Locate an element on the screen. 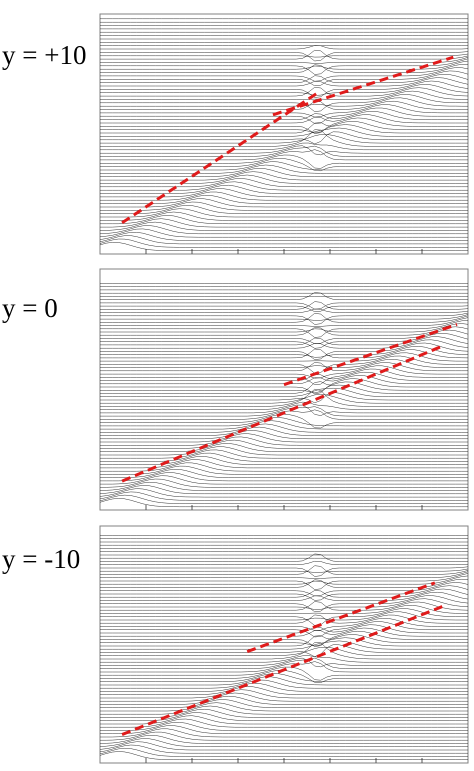 Image resolution: width=474 pixels, height=771 pixels. panel-label-middle: y = 0 is located at coordinates (30, 308).